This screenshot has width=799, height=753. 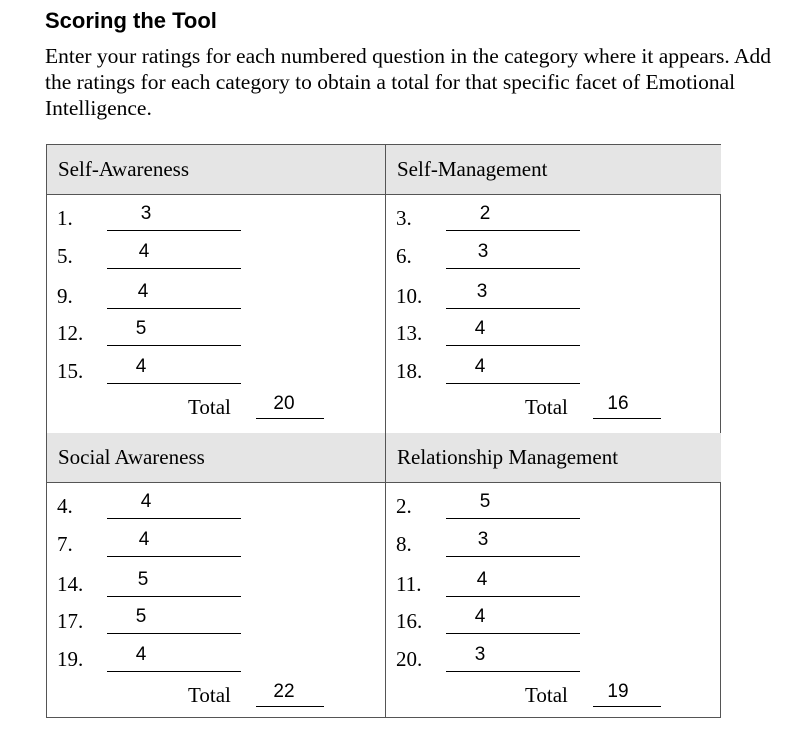 I want to click on question-number: 13., so click(x=409, y=333).